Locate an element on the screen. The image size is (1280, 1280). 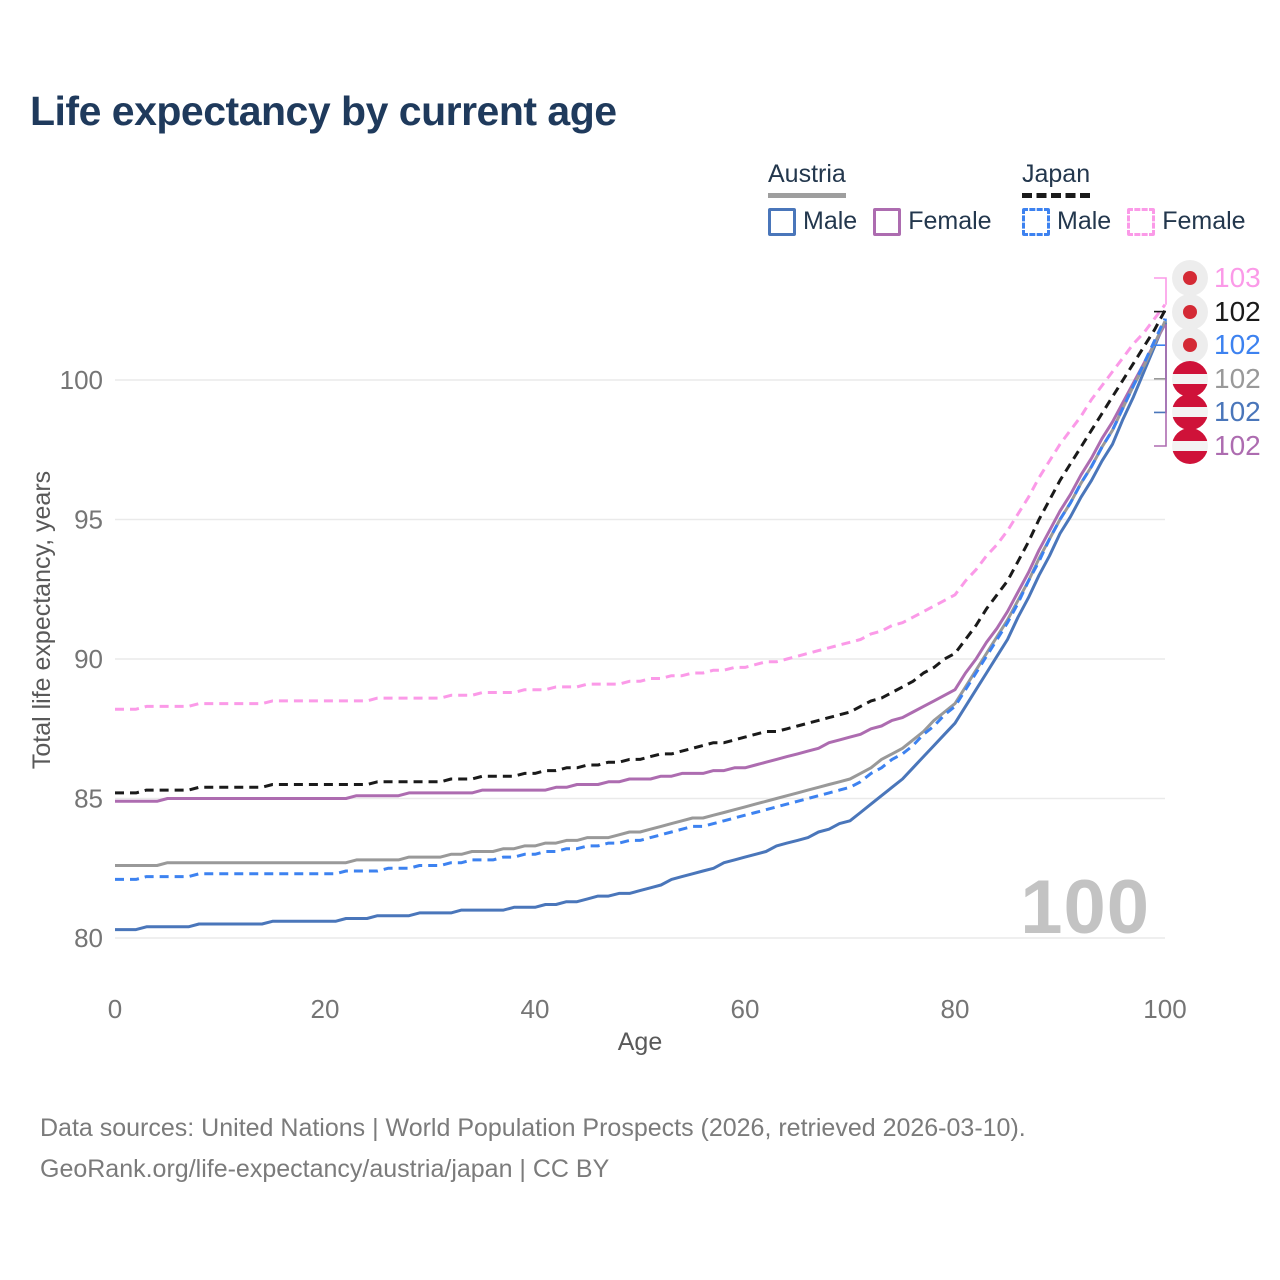
legend-item-austria-female: Female is located at coordinates (932, 221).